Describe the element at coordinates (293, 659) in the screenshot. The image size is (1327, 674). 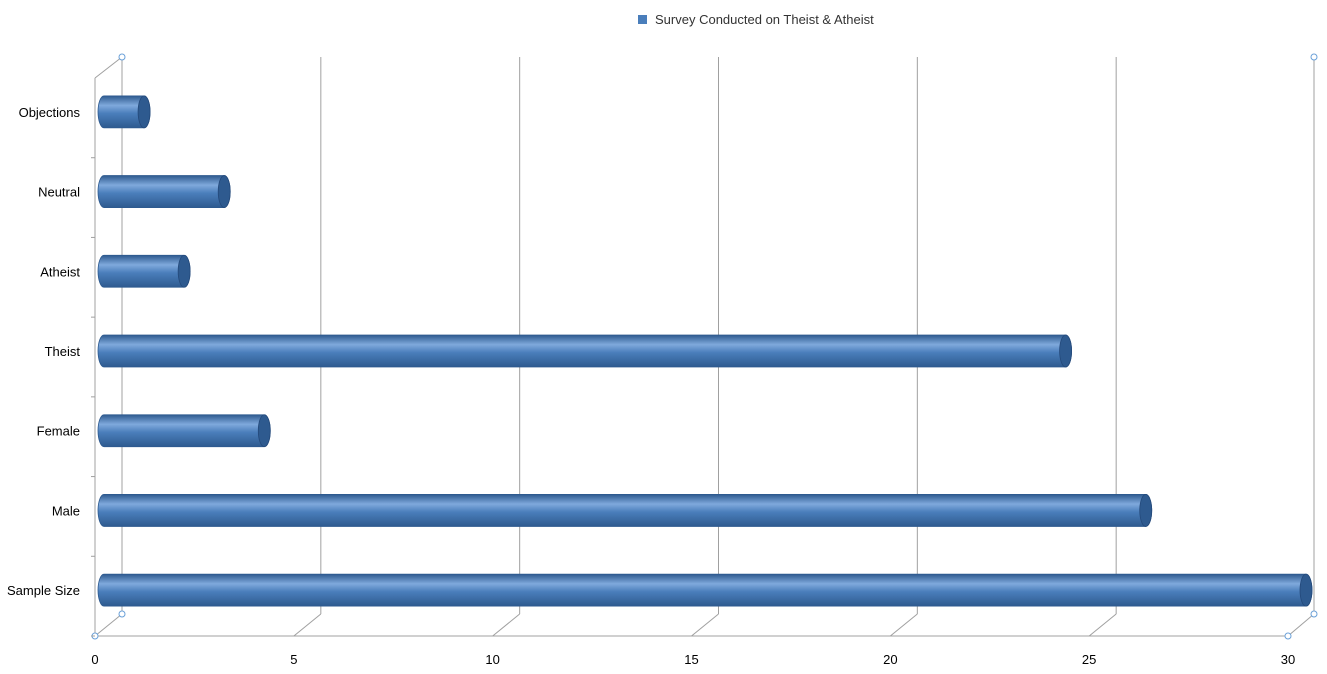
I see `x-tick-label: 5` at that location.